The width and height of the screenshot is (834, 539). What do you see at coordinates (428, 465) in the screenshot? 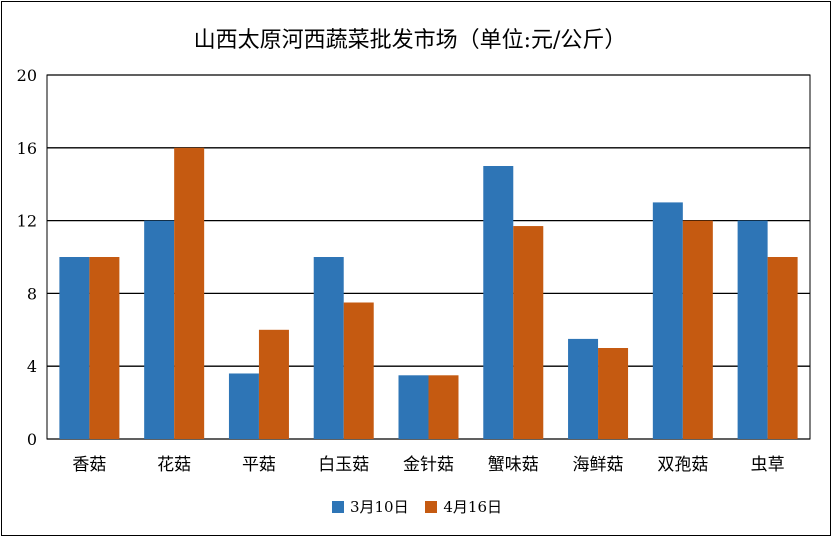
I see `x-tick-label: 金针菇` at bounding box center [428, 465].